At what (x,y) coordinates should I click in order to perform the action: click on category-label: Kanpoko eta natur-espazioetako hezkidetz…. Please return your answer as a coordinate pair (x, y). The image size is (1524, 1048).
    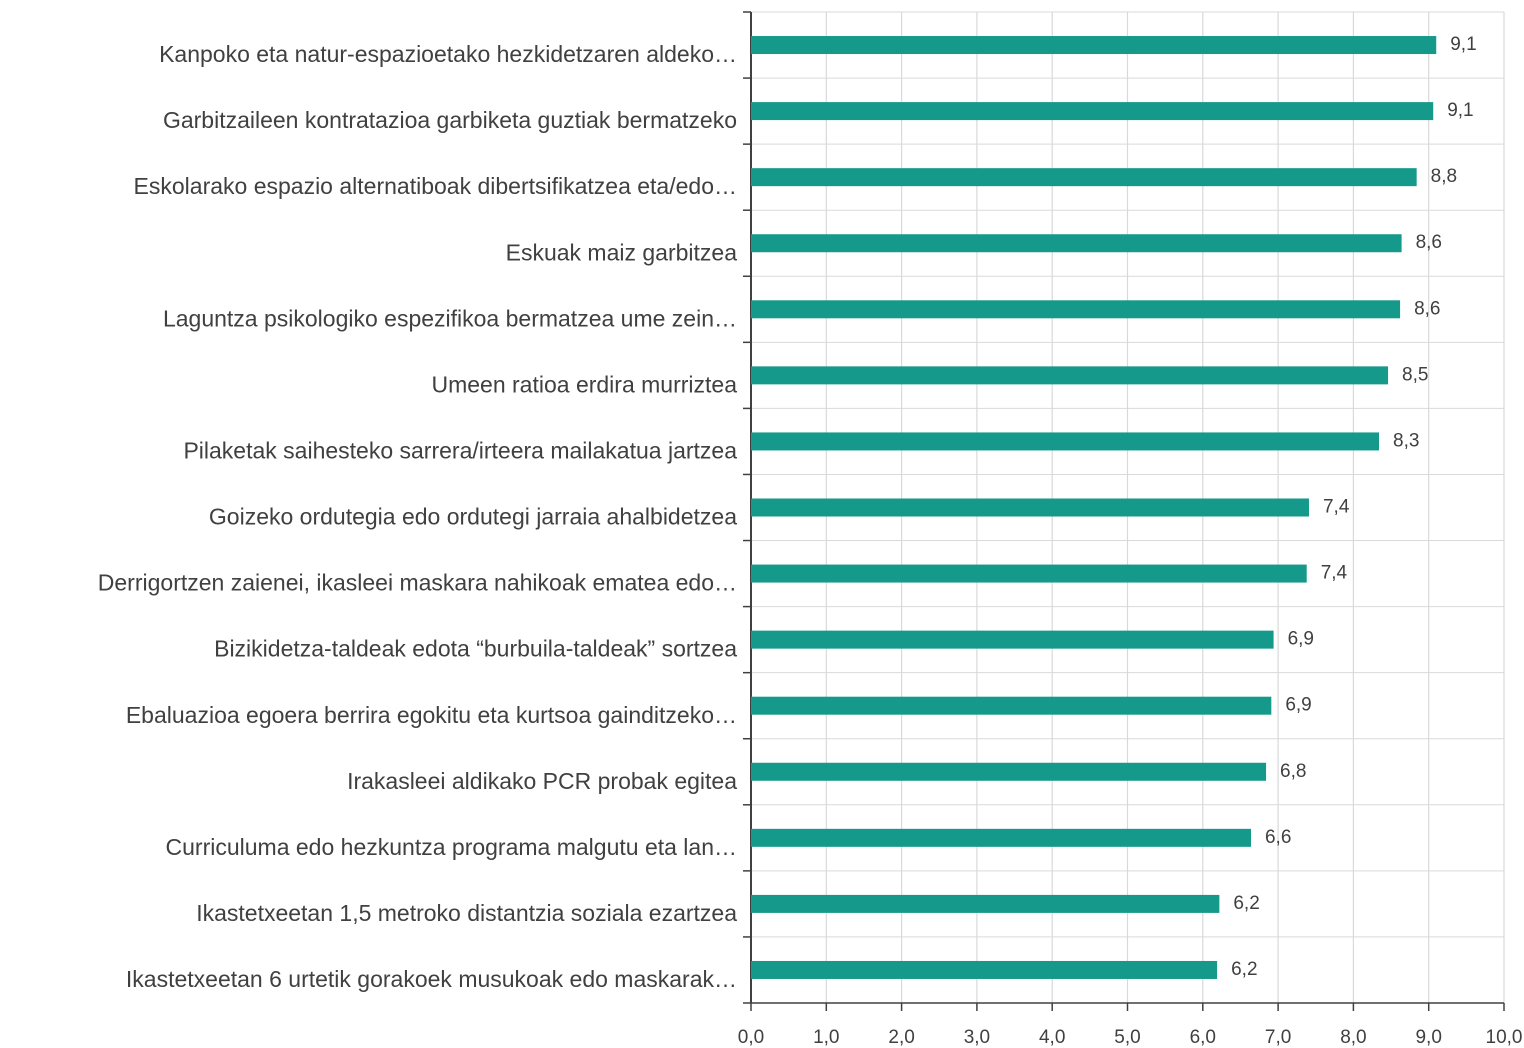
    Looking at the image, I should click on (448, 54).